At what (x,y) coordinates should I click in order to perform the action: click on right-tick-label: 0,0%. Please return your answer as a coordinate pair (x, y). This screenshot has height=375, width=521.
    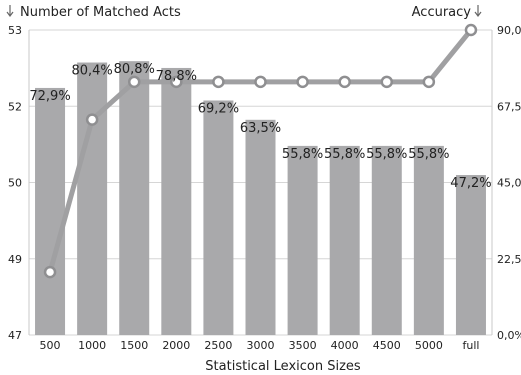
    Looking at the image, I should click on (509, 335).